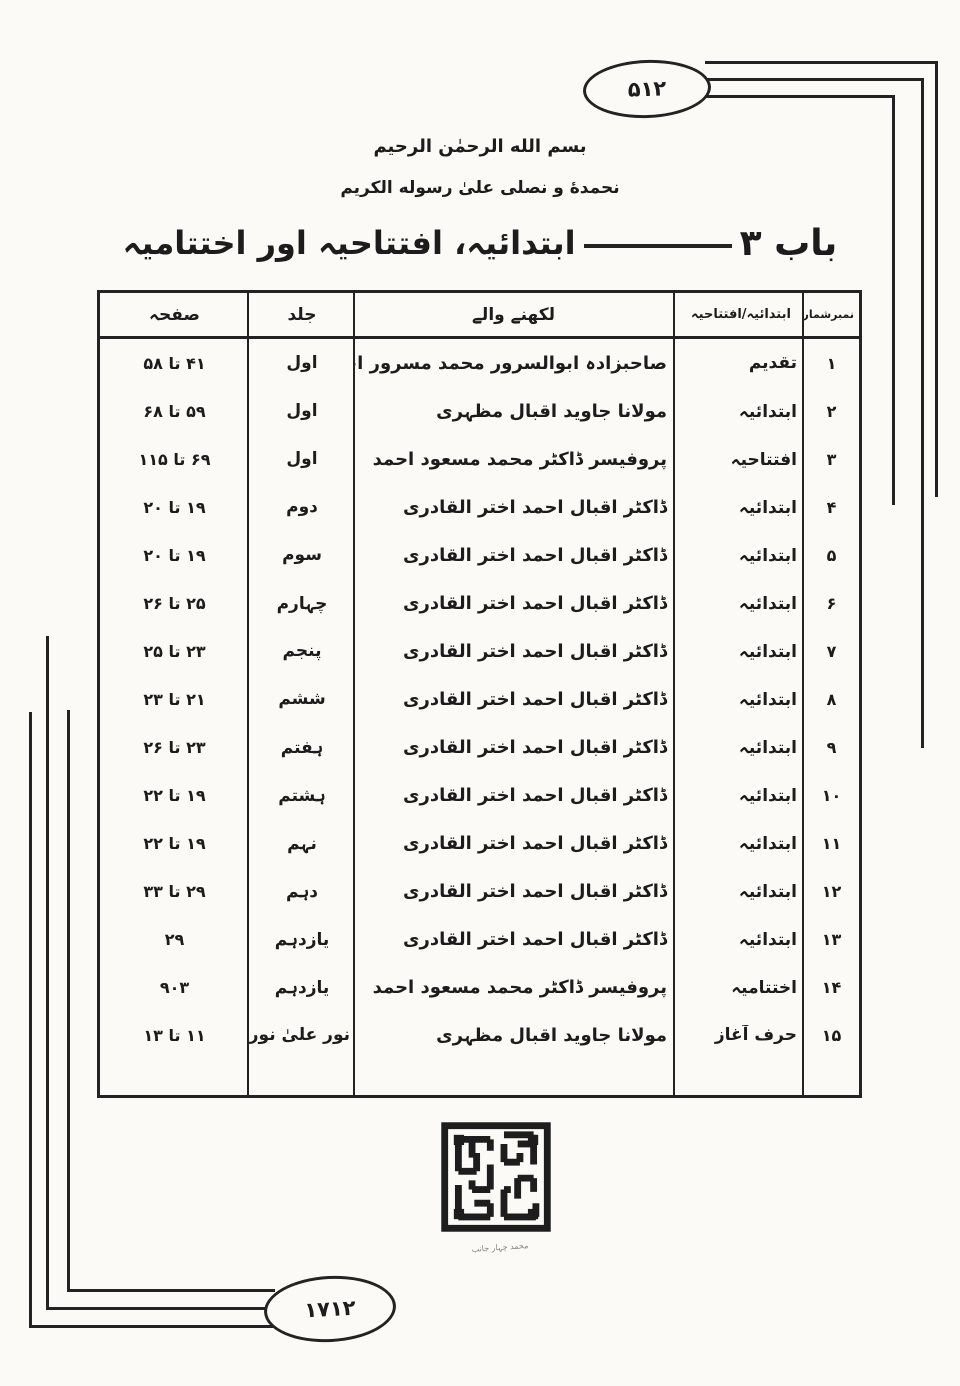 The width and height of the screenshot is (960, 1386). Describe the element at coordinates (831, 555) in the screenshot. I see `cell-serial-number: ۵` at that location.